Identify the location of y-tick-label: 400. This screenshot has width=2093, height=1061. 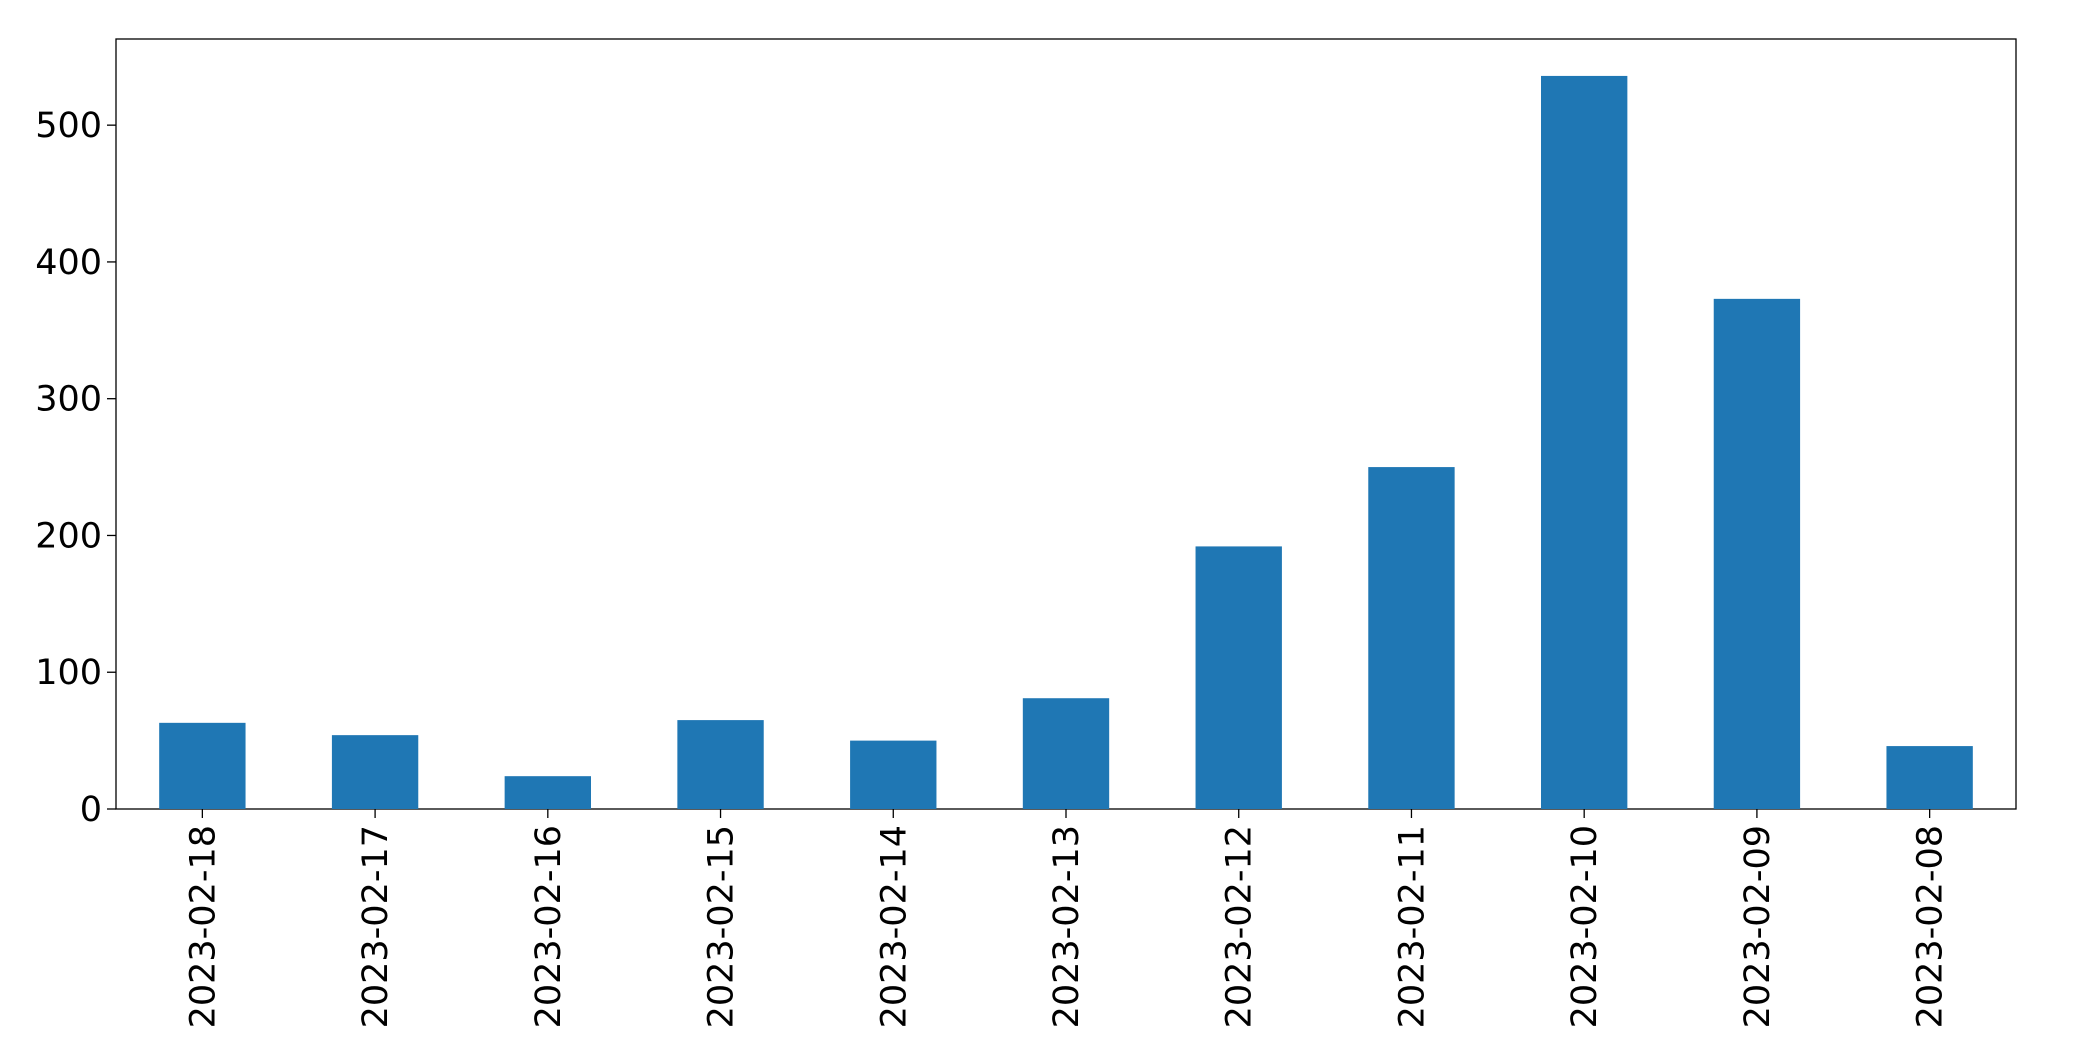
(68, 263).